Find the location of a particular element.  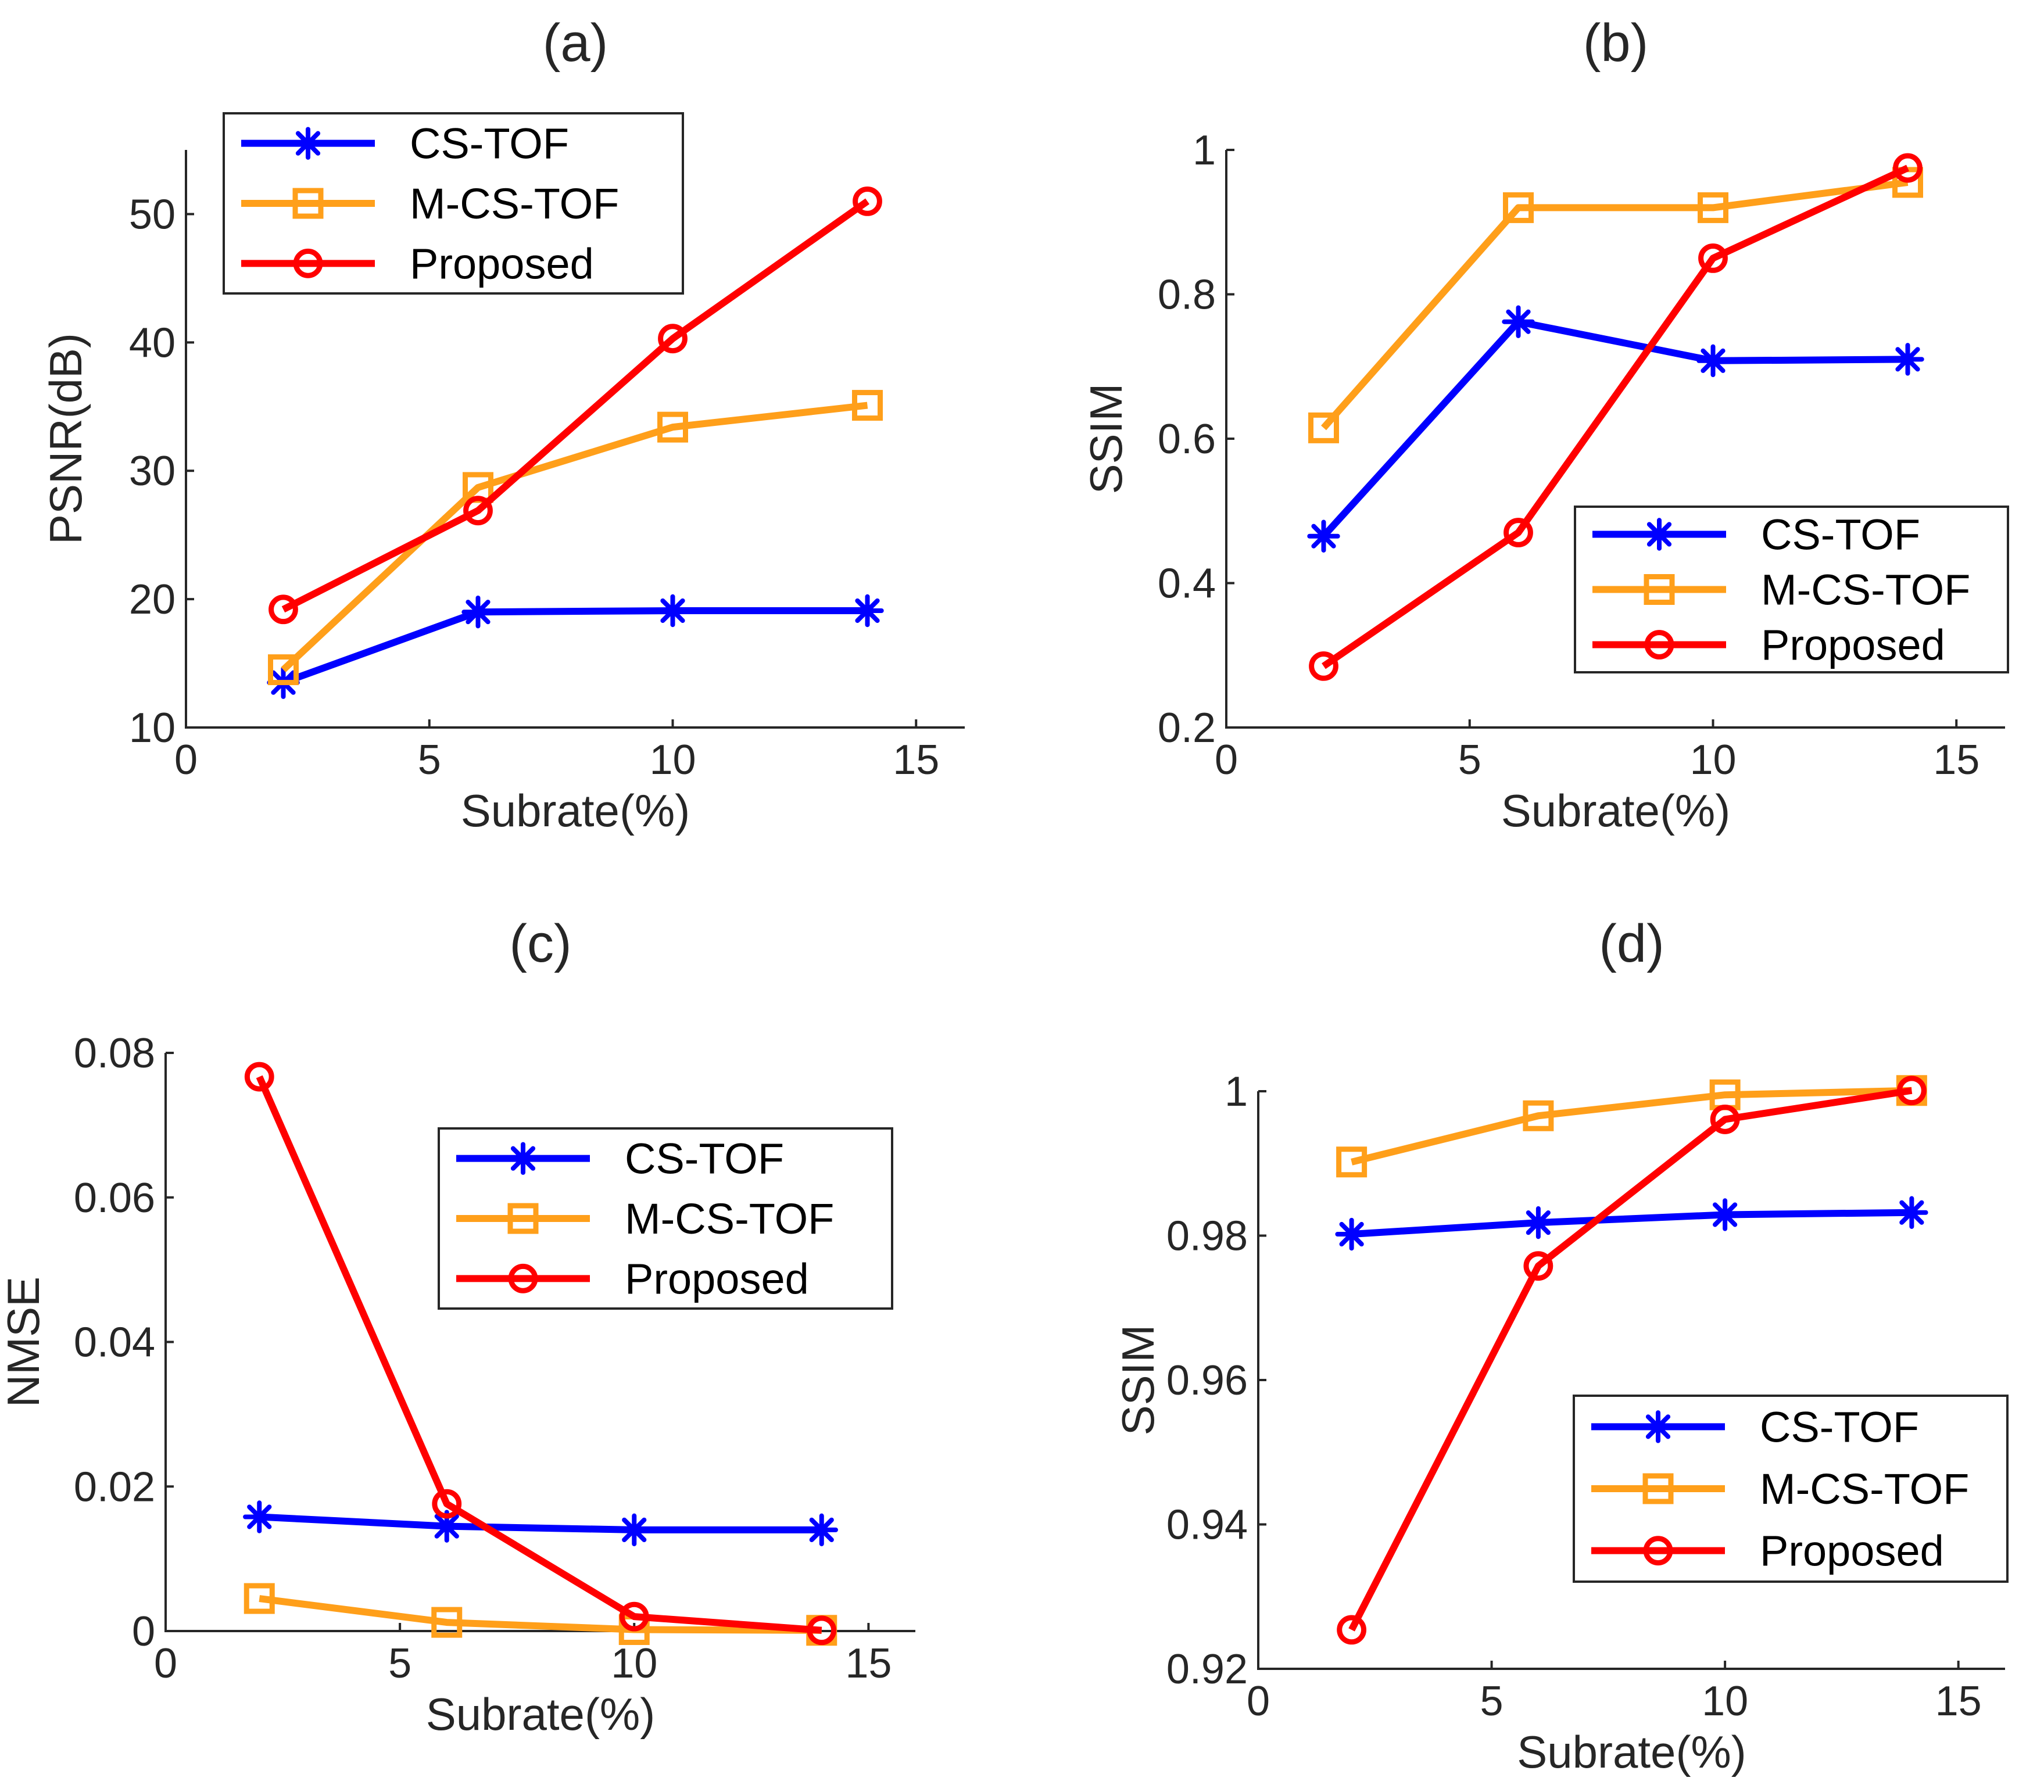

y-axis-label: SSIM is located at coordinates (1106, 439).